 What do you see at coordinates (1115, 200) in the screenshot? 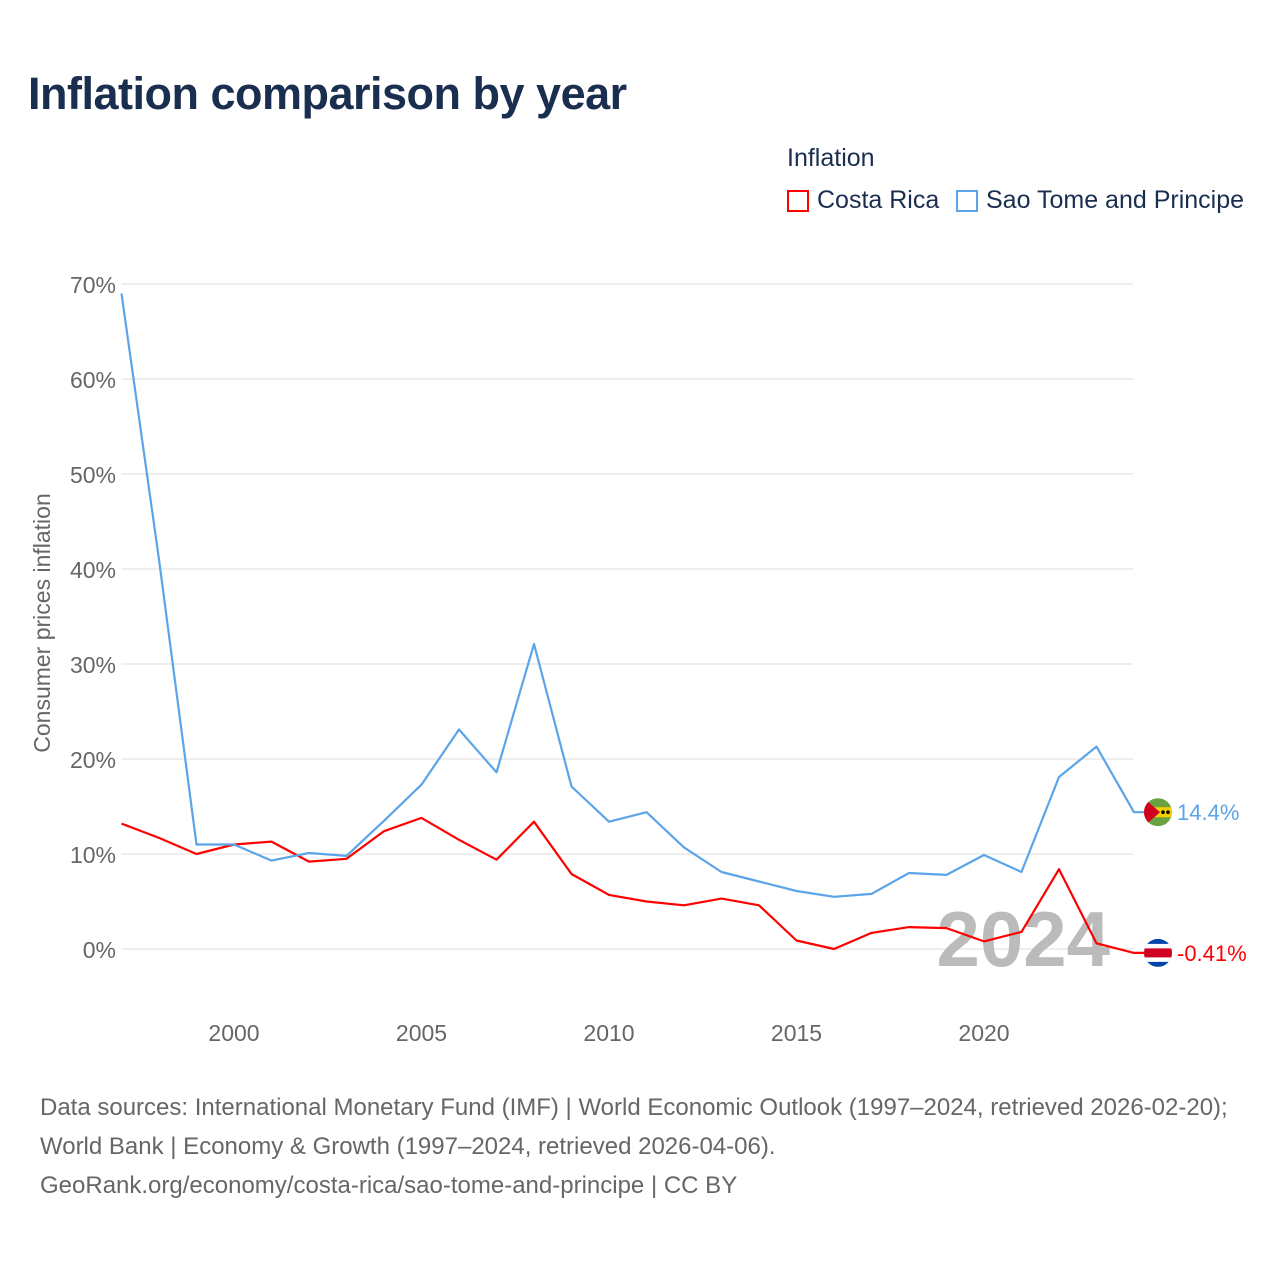
I see `legend-label: Sao Tome and Principe` at bounding box center [1115, 200].